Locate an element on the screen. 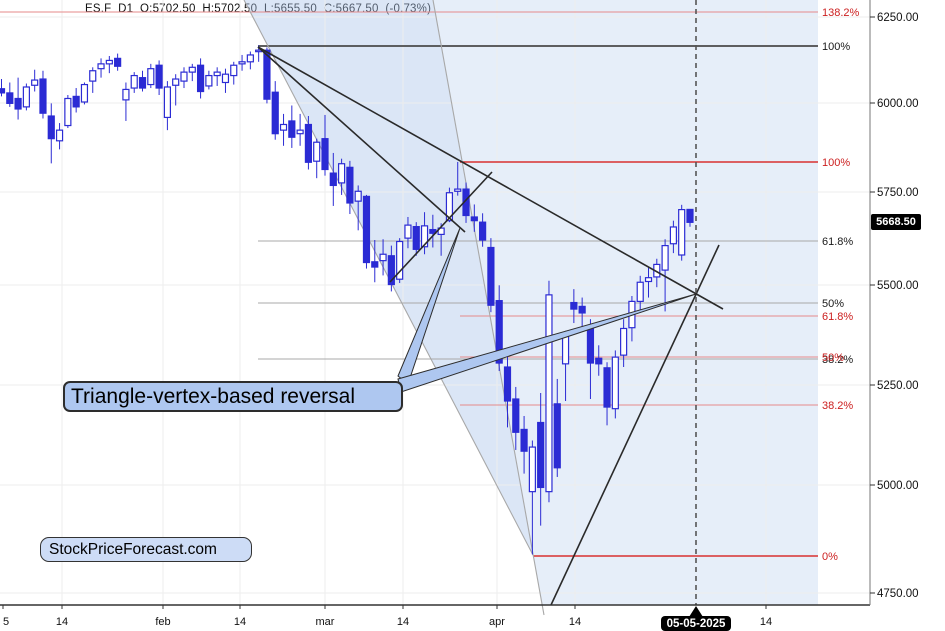 The height and width of the screenshot is (631, 945). y-tick-label: 6000.00 is located at coordinates (898, 104).